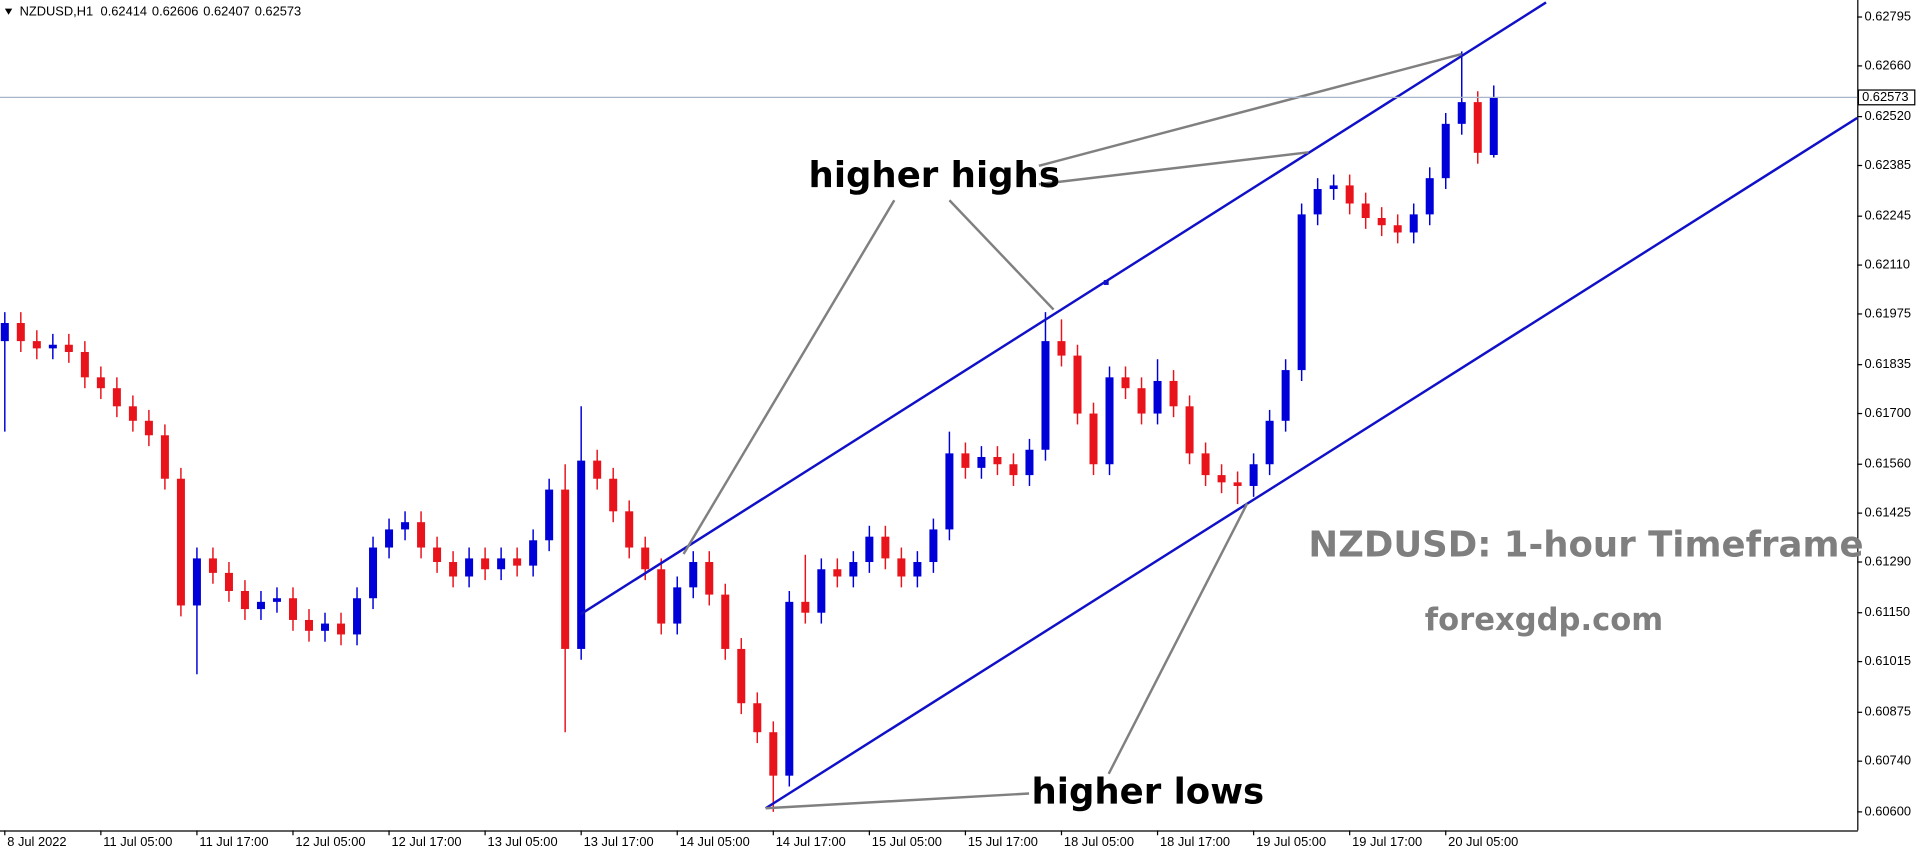 The height and width of the screenshot is (850, 1916). Describe the element at coordinates (1888, 560) in the screenshot. I see `y-tick-label: 0.61290` at that location.